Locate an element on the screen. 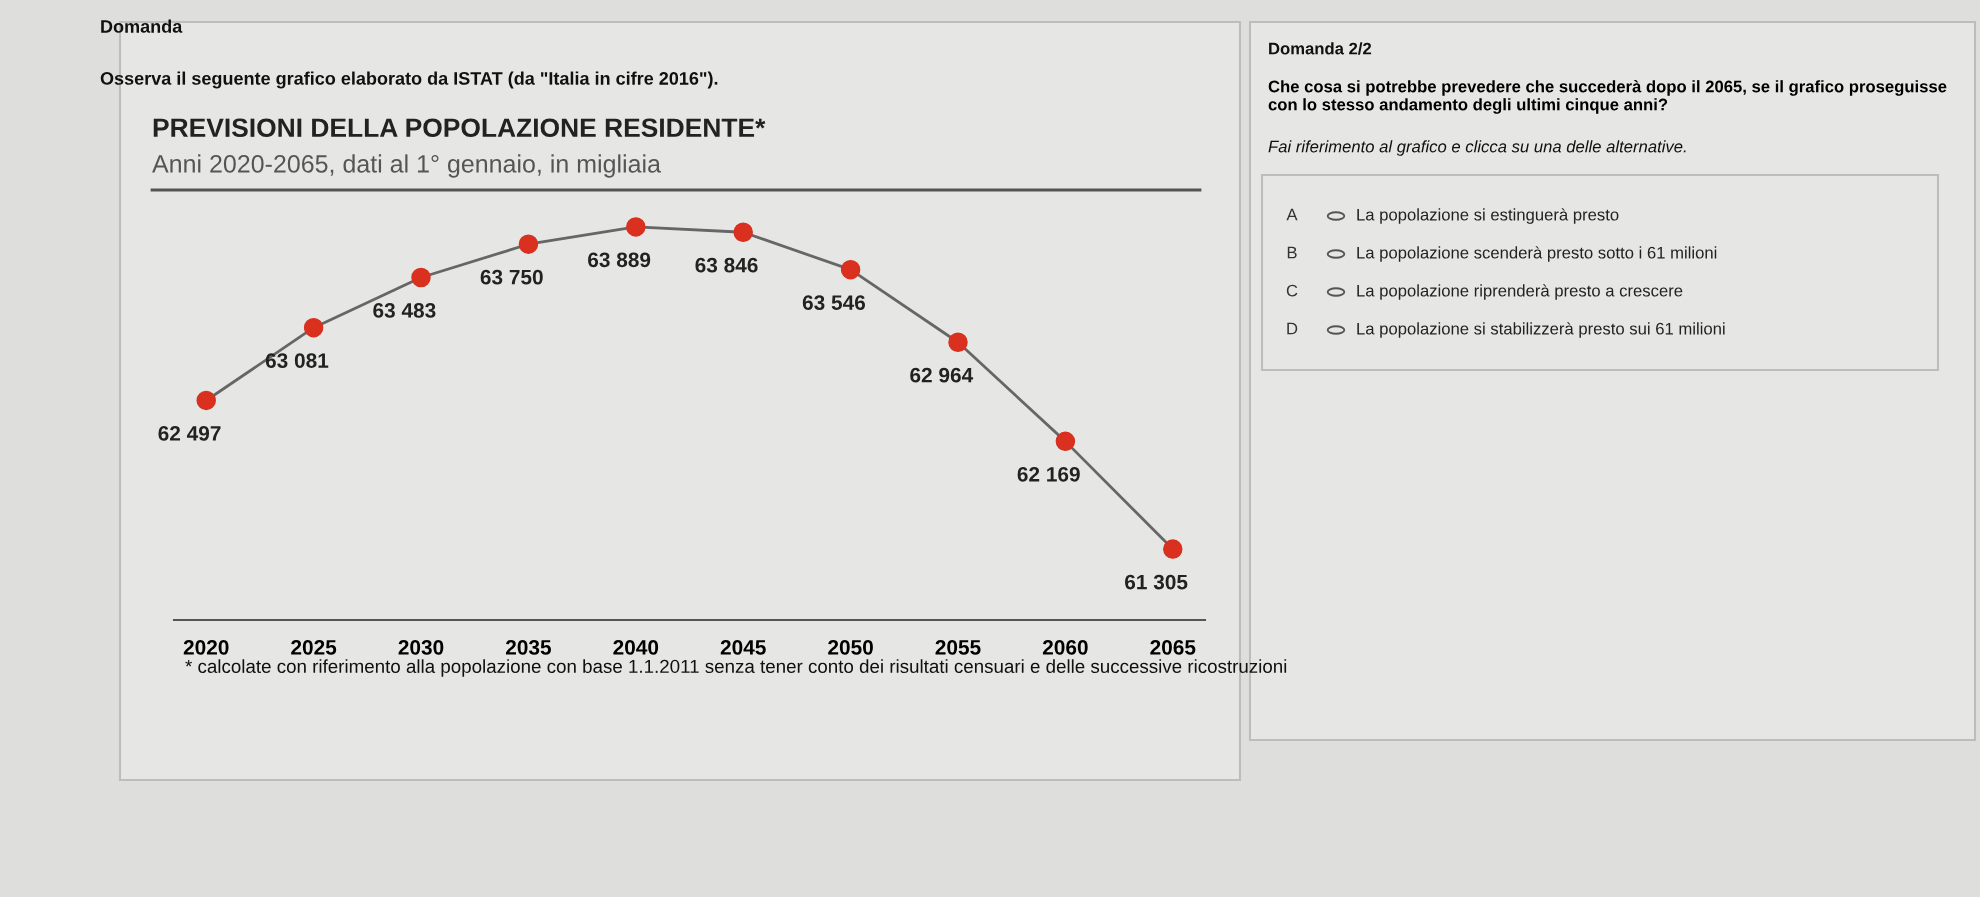 Image resolution: width=1980 pixels, height=897 pixels. text: Che cosa si potrebbe prevedere che succederà dopo il 2065, se il grafico proseguisse con lo stesso andamento degli ultimi cinque anni? is located at coordinates (1607, 97).